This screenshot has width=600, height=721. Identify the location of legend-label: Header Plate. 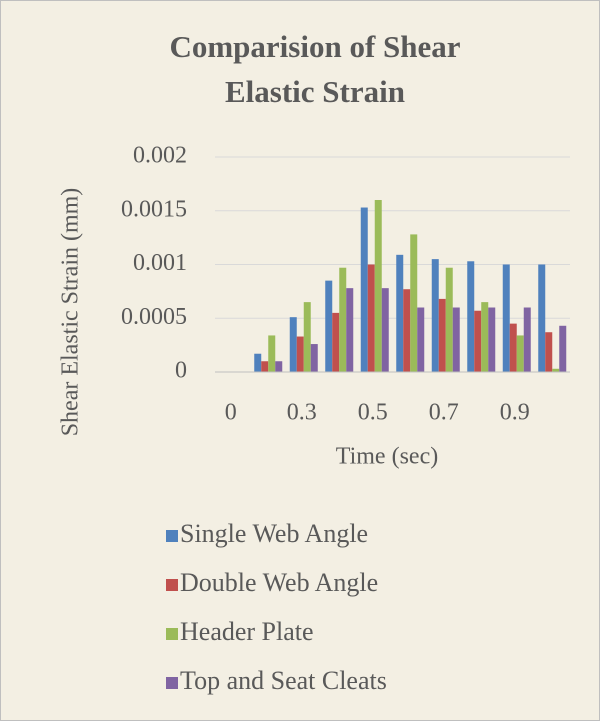
(247, 631).